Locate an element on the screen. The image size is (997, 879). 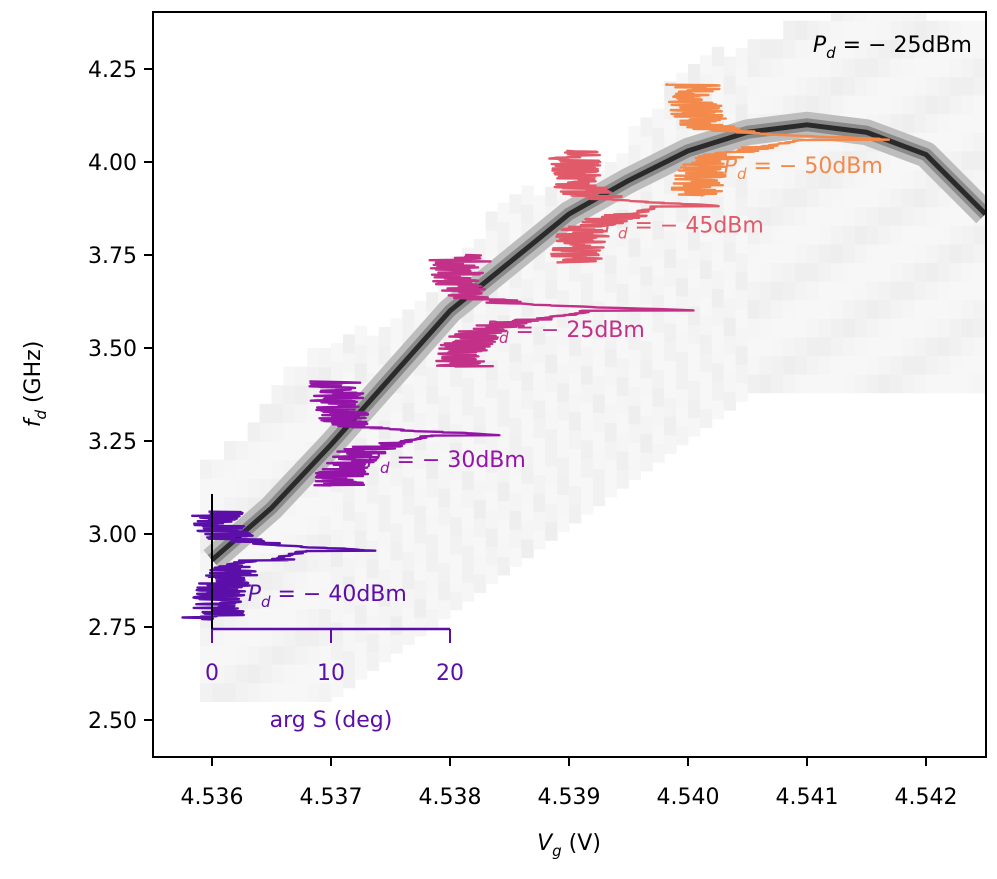
inset-tick-label: 0 is located at coordinates (212, 673).